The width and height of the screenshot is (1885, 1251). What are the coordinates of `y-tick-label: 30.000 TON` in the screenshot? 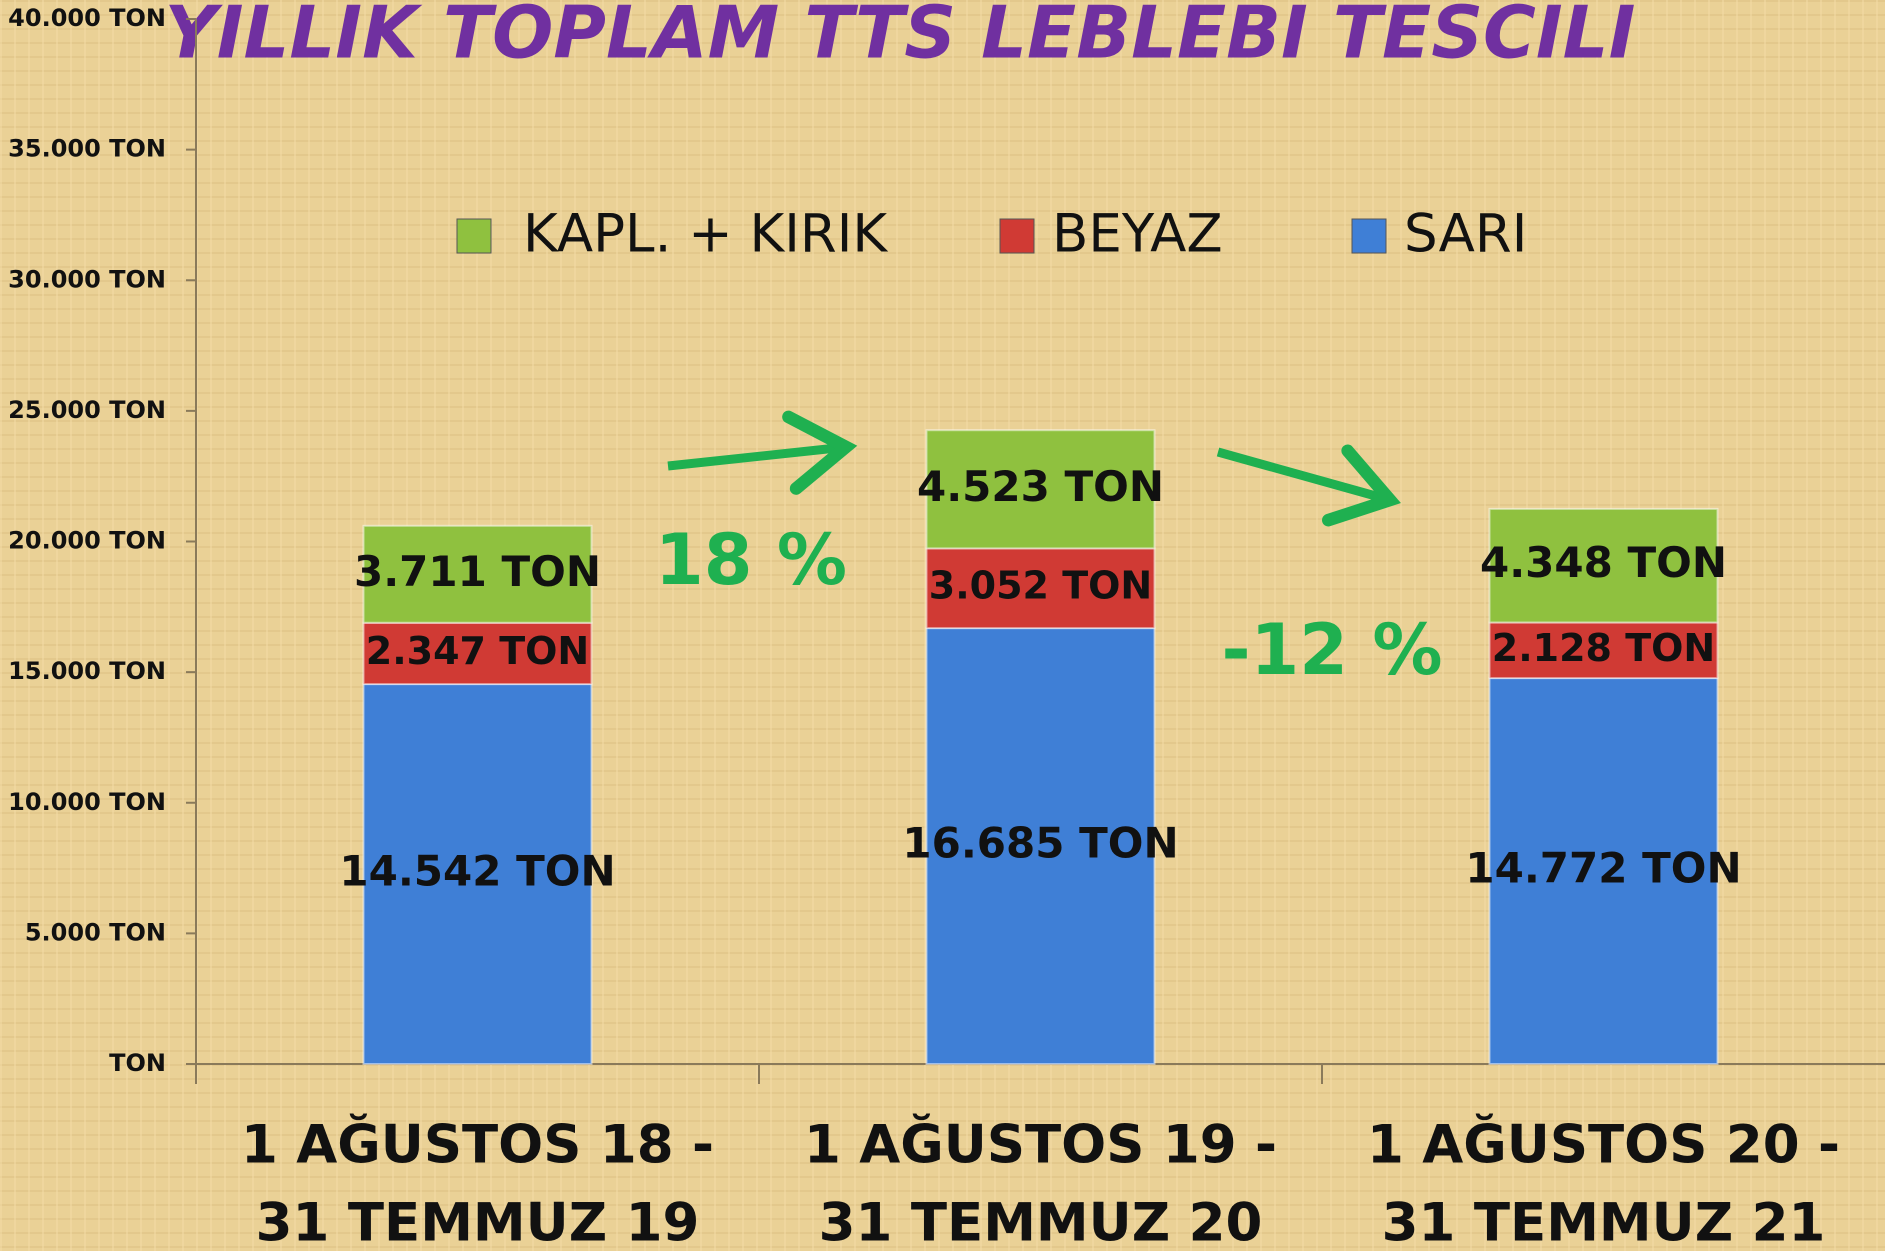 It's located at (87, 279).